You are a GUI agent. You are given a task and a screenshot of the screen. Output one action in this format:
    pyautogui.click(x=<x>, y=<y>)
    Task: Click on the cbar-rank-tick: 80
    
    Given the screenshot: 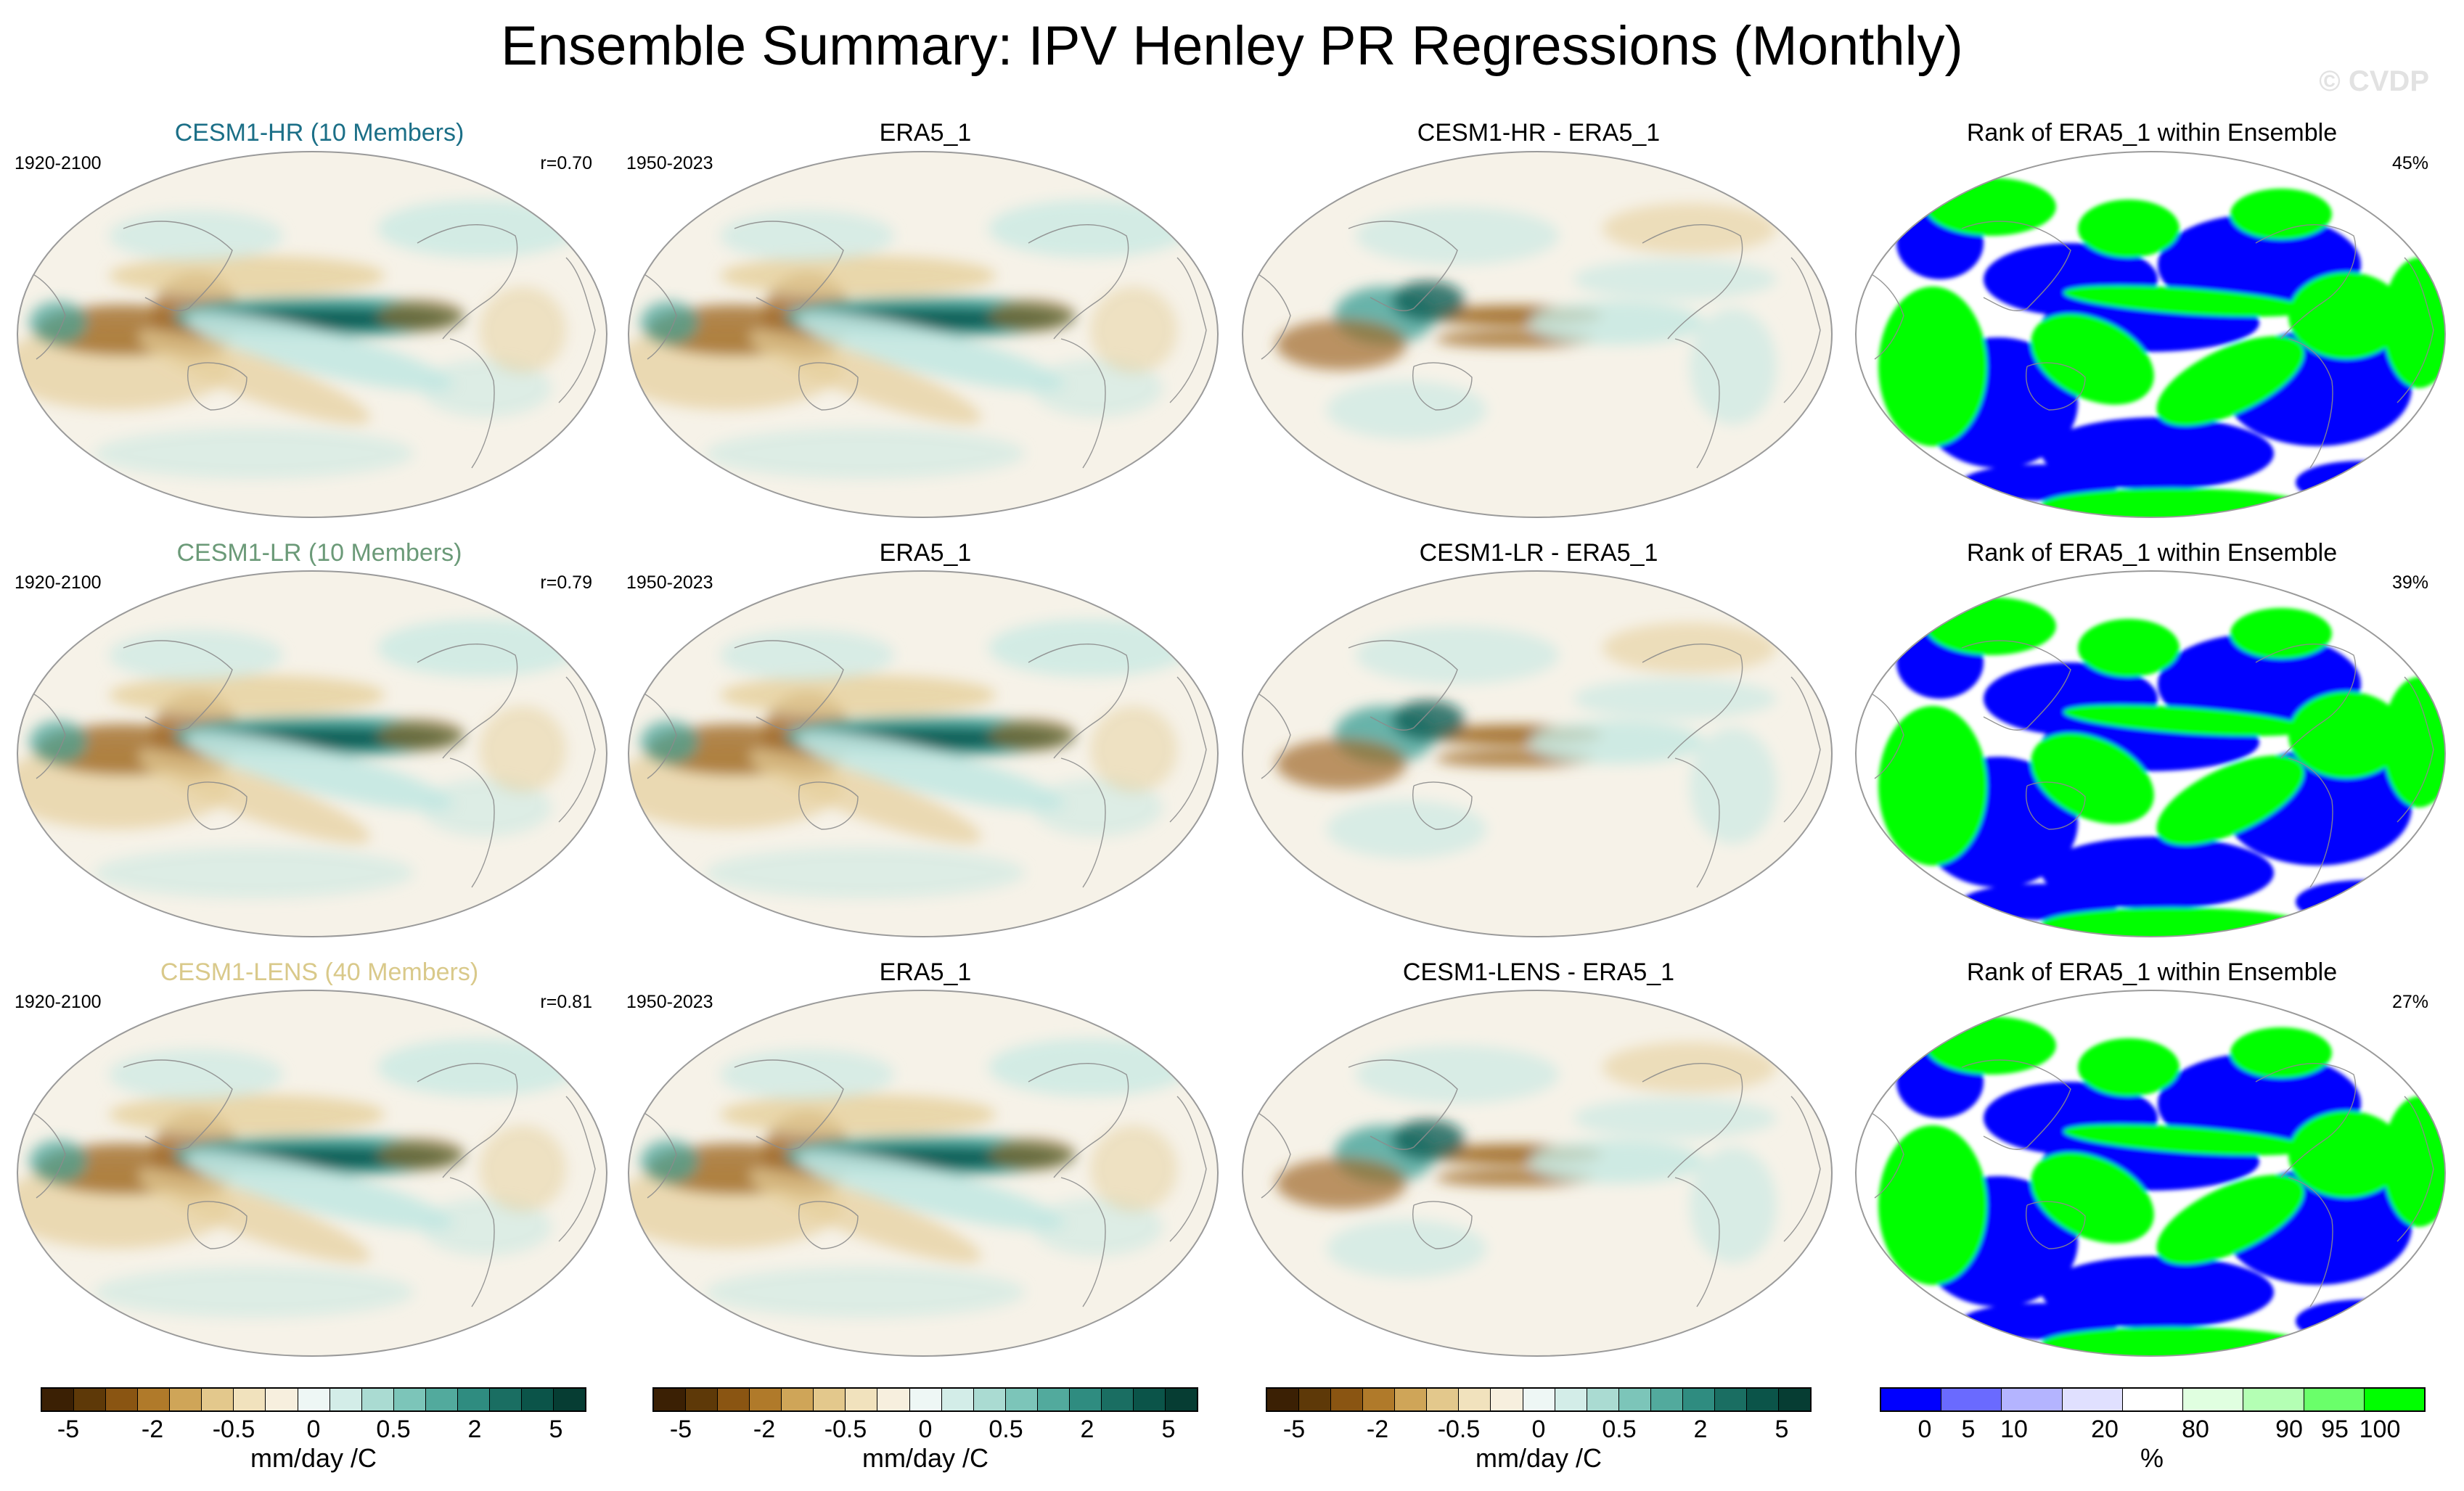 What is the action you would take?
    pyautogui.click(x=2195, y=1429)
    